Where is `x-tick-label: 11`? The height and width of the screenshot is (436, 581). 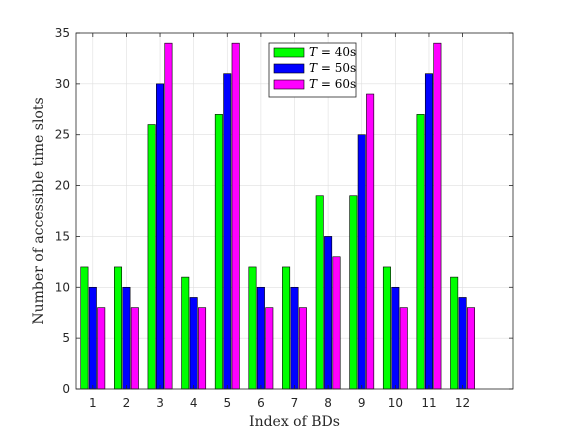
x-tick-label: 11 is located at coordinates (428, 403).